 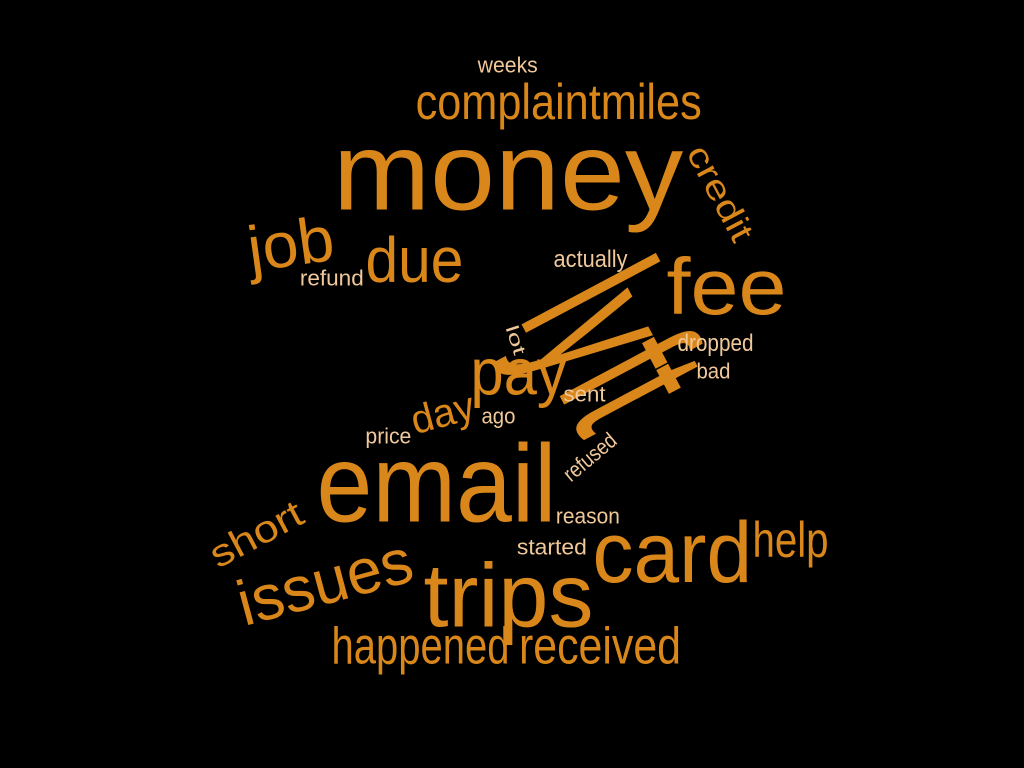 I want to click on word-happened: happened, so click(x=419, y=646).